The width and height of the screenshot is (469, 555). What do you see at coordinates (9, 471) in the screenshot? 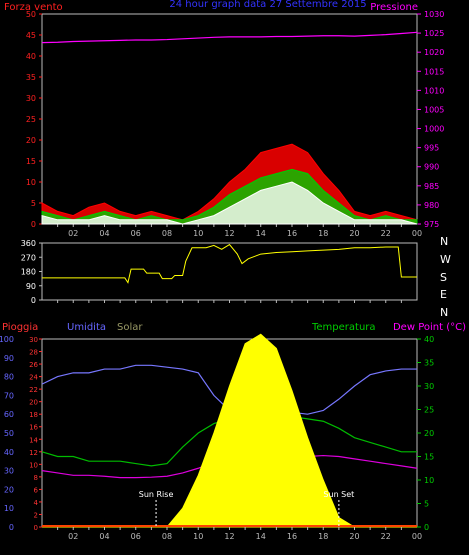
I see `humidity-tick-label: 30` at bounding box center [9, 471].